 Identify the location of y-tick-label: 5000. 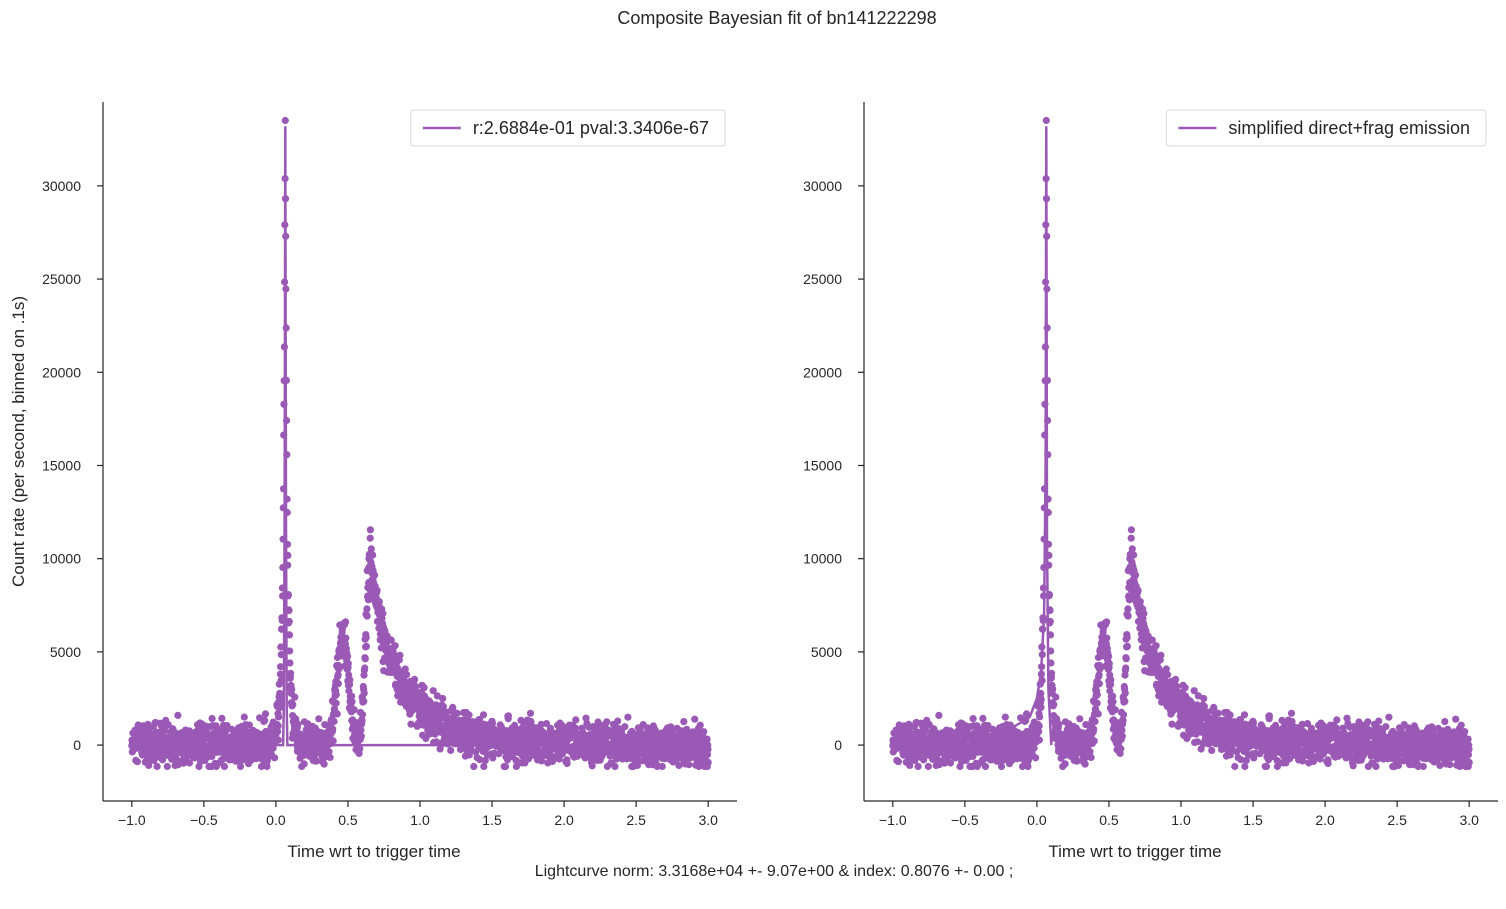
(65, 652).